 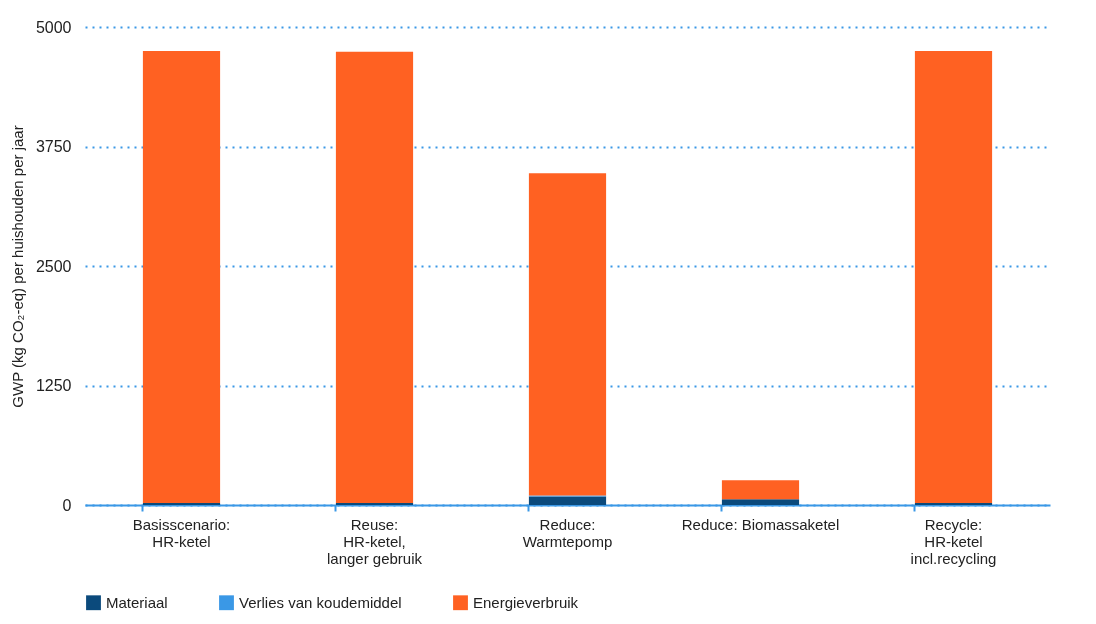 I want to click on legend-label: Verlies van koudemiddel, so click(x=320, y=602).